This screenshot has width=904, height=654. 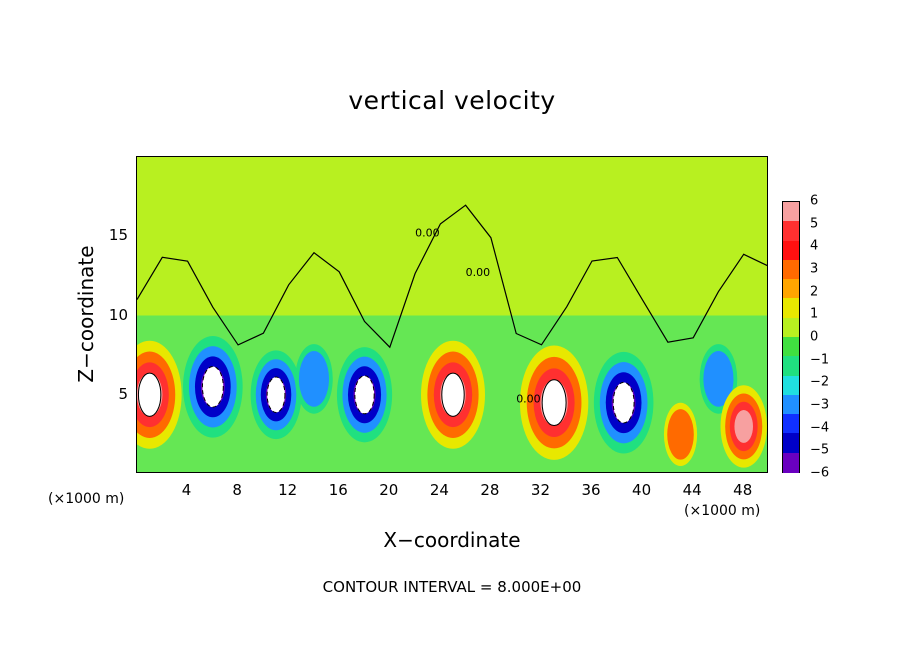 I want to click on x-tick-label: 20, so click(x=389, y=490).